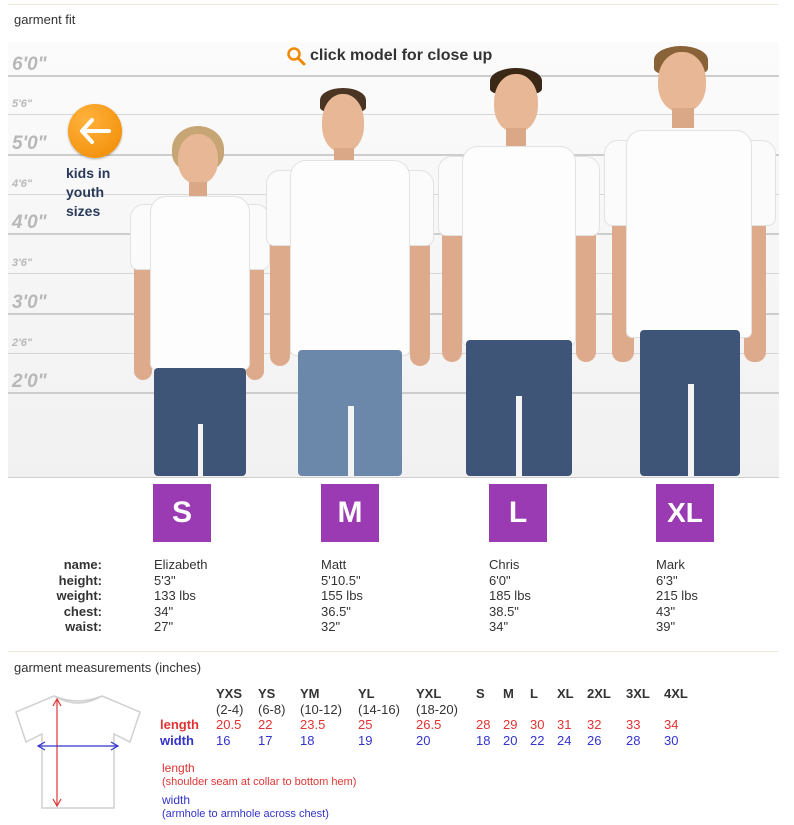 Image resolution: width=794 pixels, height=825 pixels. Describe the element at coordinates (537, 740) in the screenshot. I see `width-value: 22` at that location.